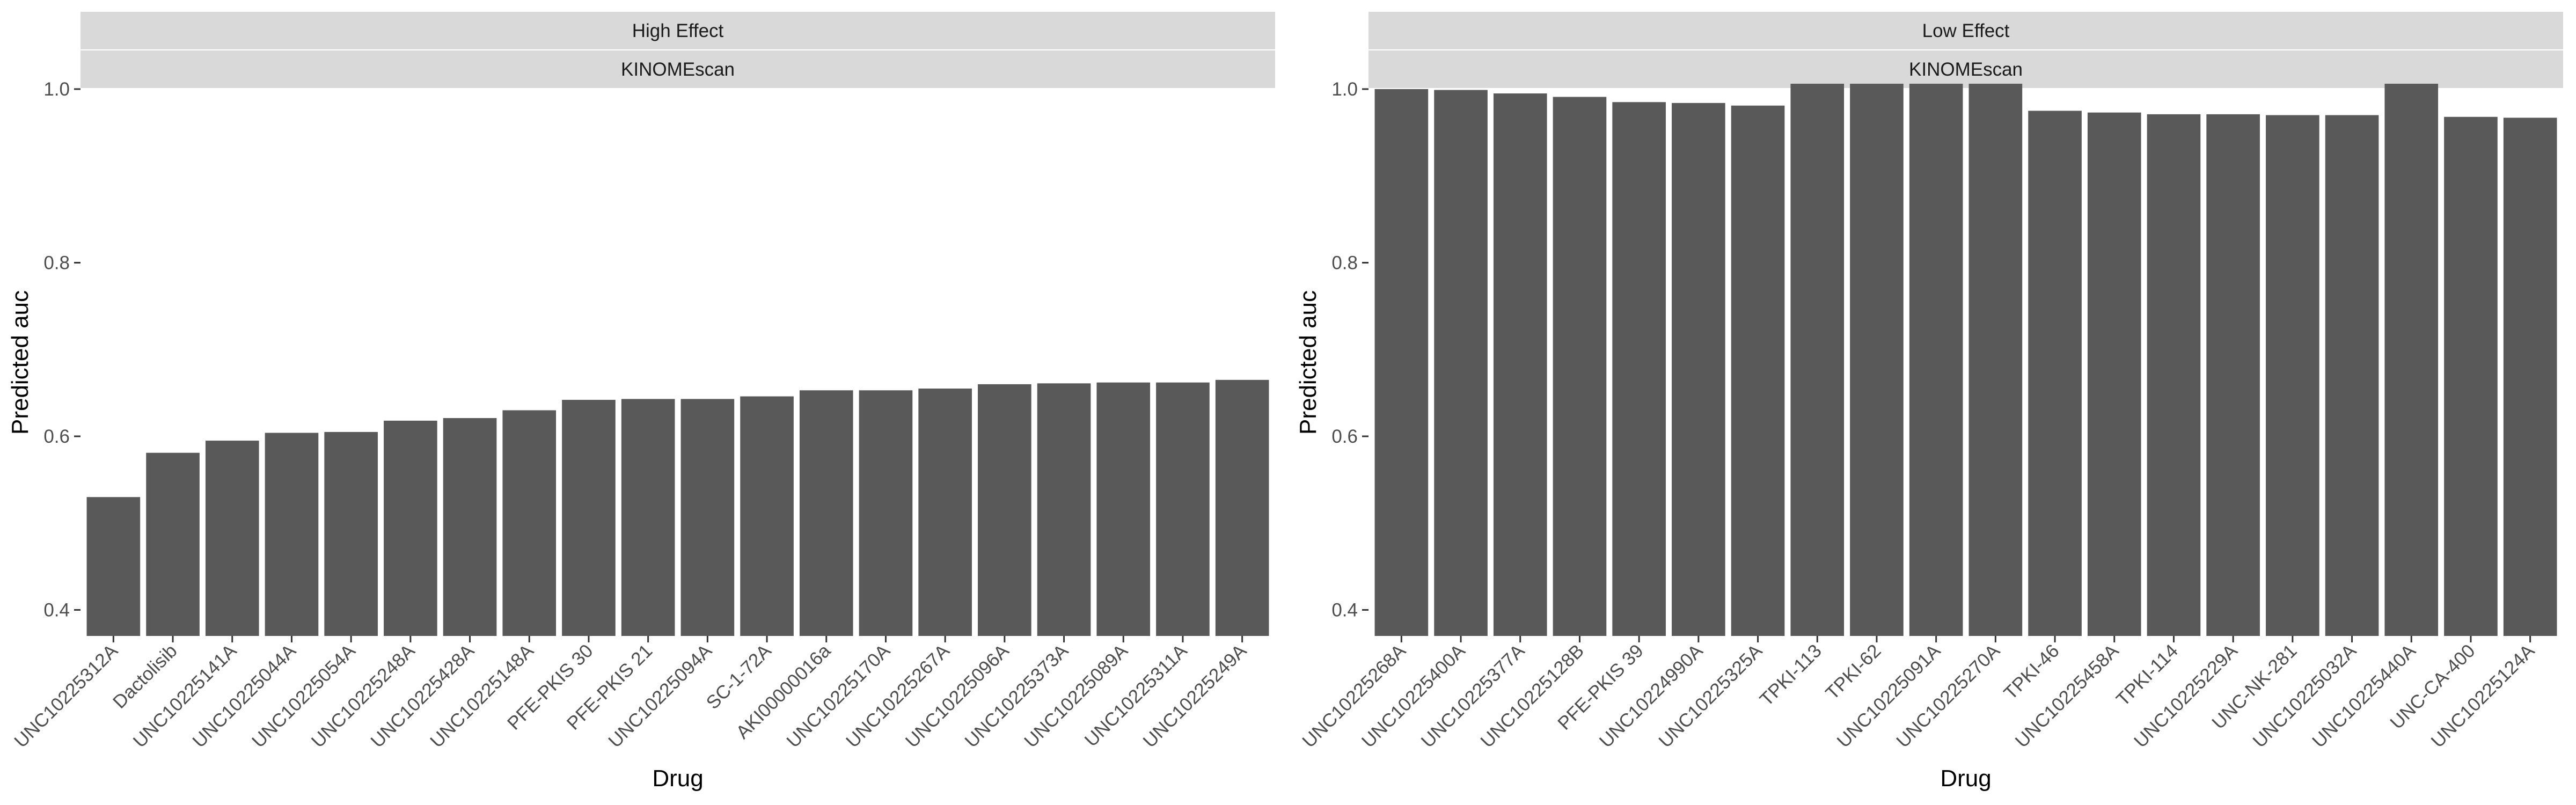 The height and width of the screenshot is (805, 2576). I want to click on x-tick-label: UNC10225249A, so click(1194, 696).